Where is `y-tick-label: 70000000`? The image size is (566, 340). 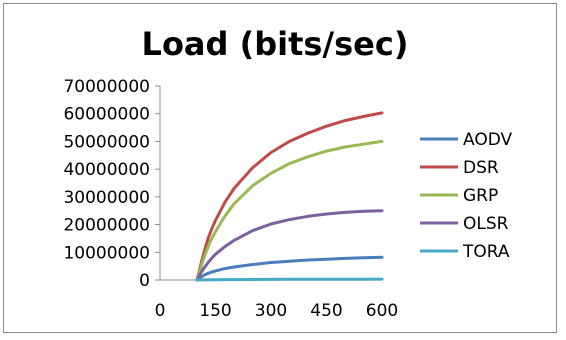
y-tick-label: 70000000 is located at coordinates (106, 87).